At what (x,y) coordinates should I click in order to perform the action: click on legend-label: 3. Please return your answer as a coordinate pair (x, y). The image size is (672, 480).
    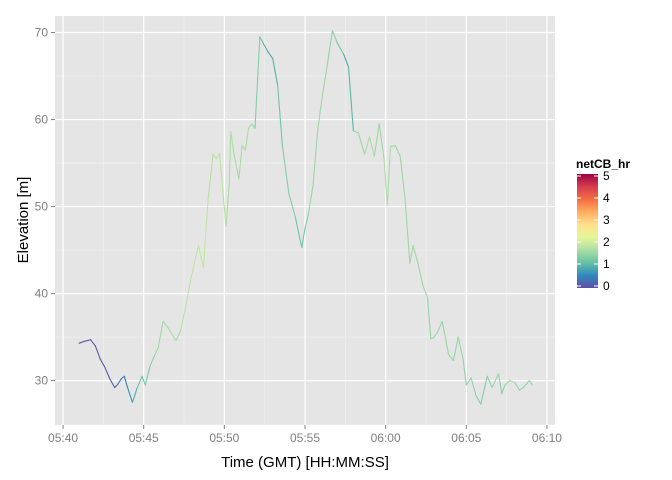
    Looking at the image, I should click on (606, 220).